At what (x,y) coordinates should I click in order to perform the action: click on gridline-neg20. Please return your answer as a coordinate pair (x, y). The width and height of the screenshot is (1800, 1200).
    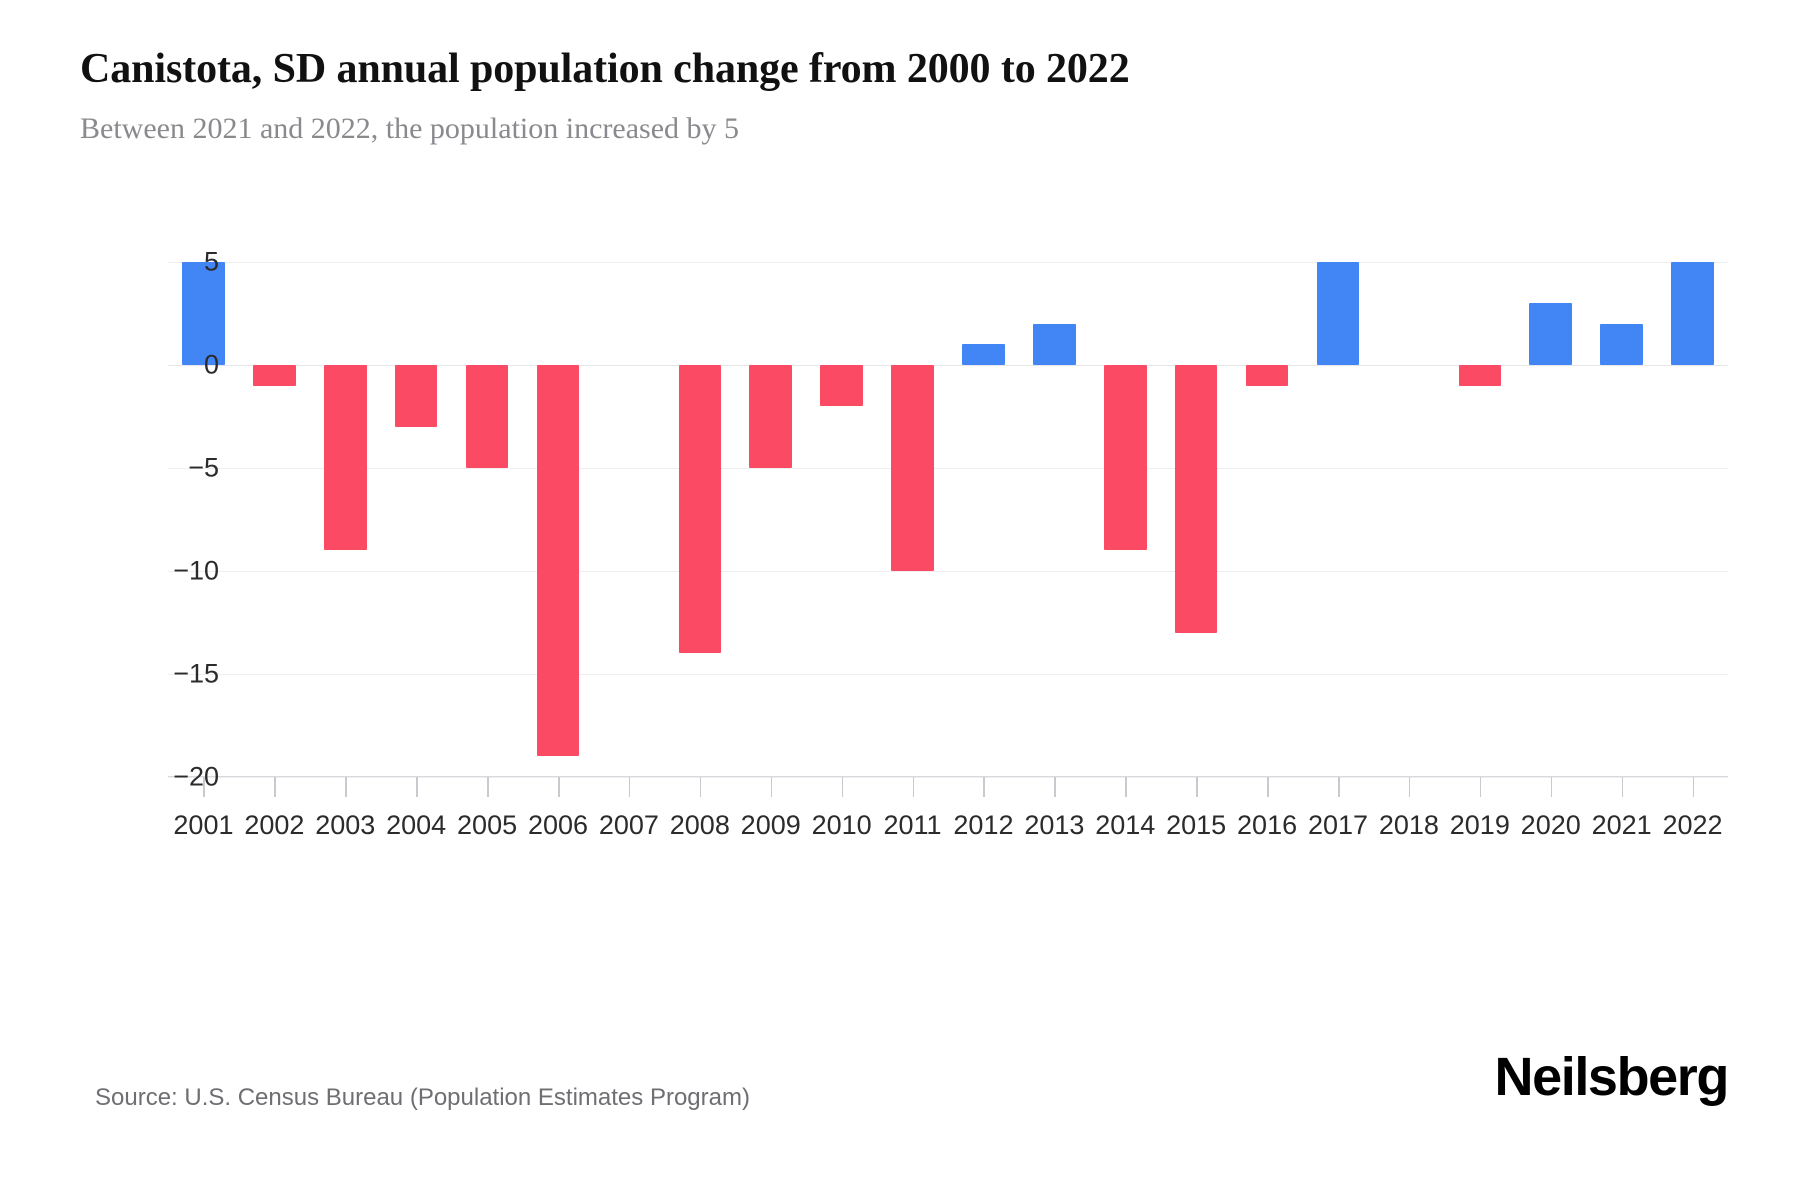
    Looking at the image, I should click on (948, 777).